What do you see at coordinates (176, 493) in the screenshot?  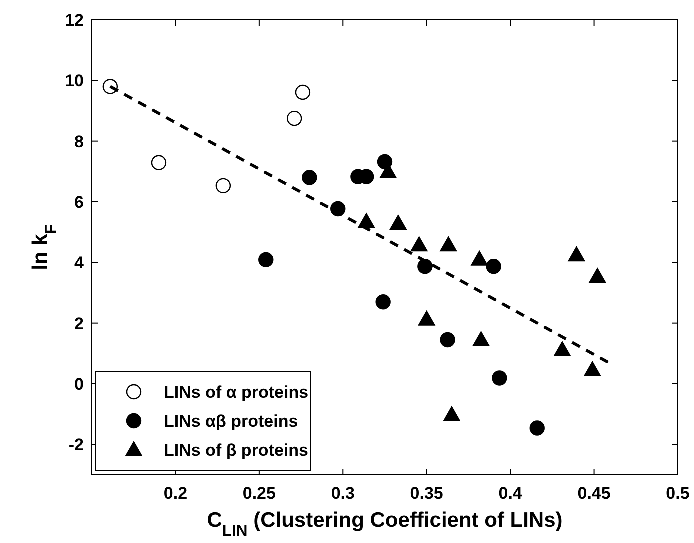 I see `x-tick-label: 0.2` at bounding box center [176, 493].